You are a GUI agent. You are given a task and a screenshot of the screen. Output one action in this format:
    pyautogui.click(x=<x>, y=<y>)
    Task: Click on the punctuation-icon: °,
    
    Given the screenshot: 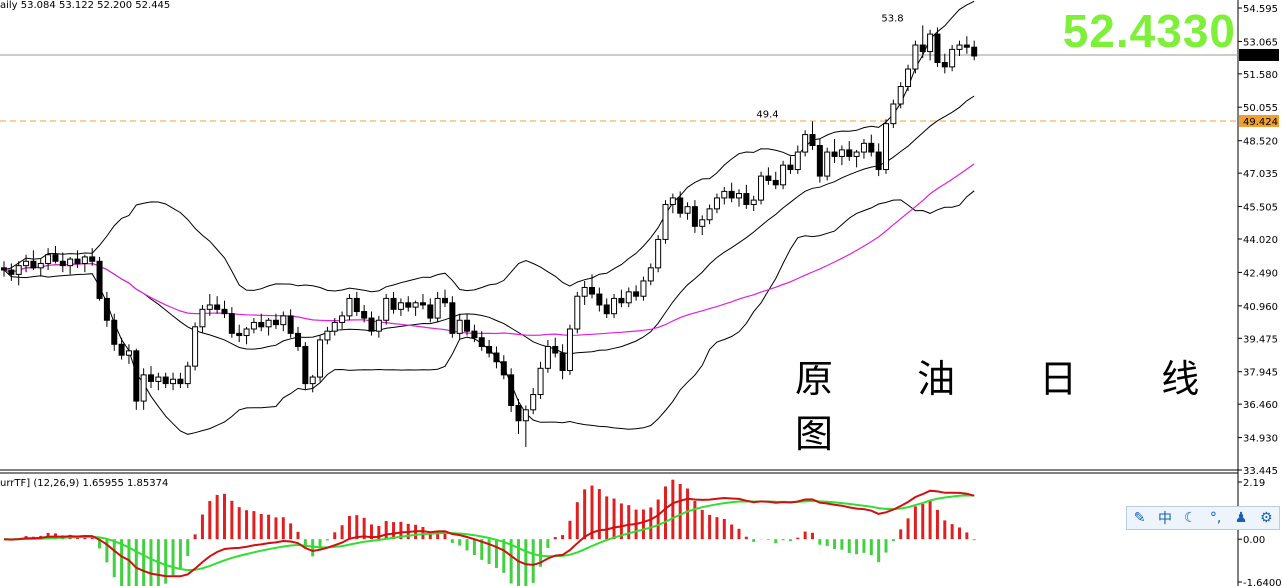 What is the action you would take?
    pyautogui.click(x=1215, y=518)
    